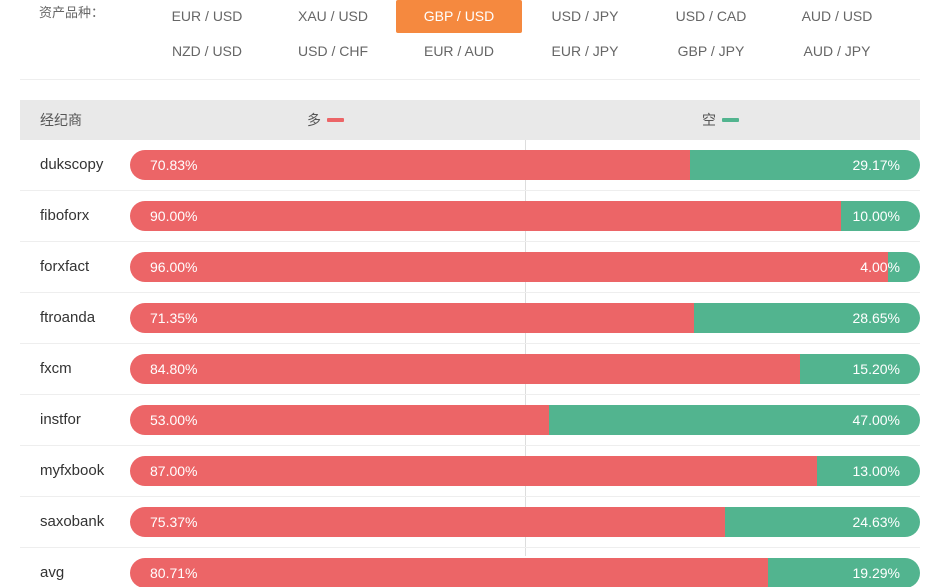 The image size is (937, 587). I want to click on sentiment-bar: 84.80% 15.20%, so click(525, 369).